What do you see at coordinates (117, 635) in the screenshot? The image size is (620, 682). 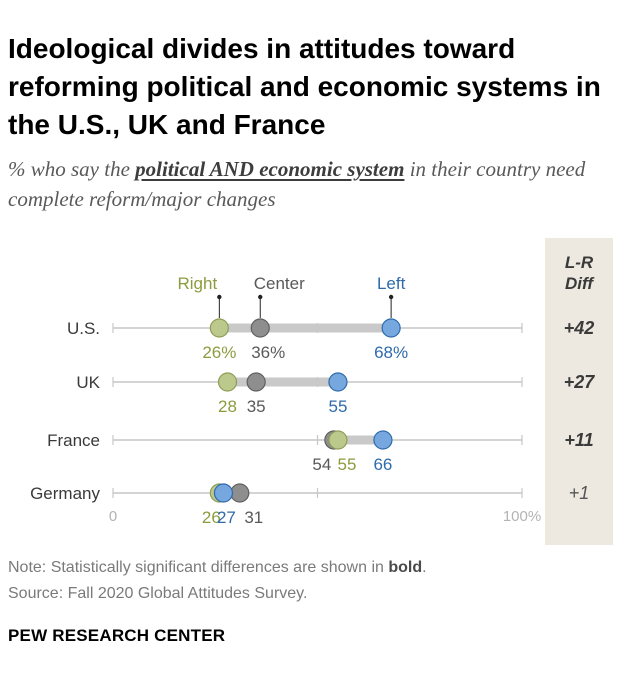 I see `footer-brand: PEW RESEARCH CENTER` at bounding box center [117, 635].